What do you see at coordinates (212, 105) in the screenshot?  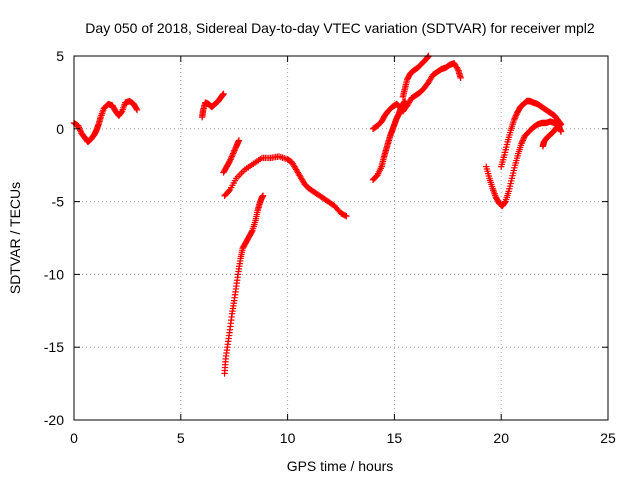 I see `series-arc2` at bounding box center [212, 105].